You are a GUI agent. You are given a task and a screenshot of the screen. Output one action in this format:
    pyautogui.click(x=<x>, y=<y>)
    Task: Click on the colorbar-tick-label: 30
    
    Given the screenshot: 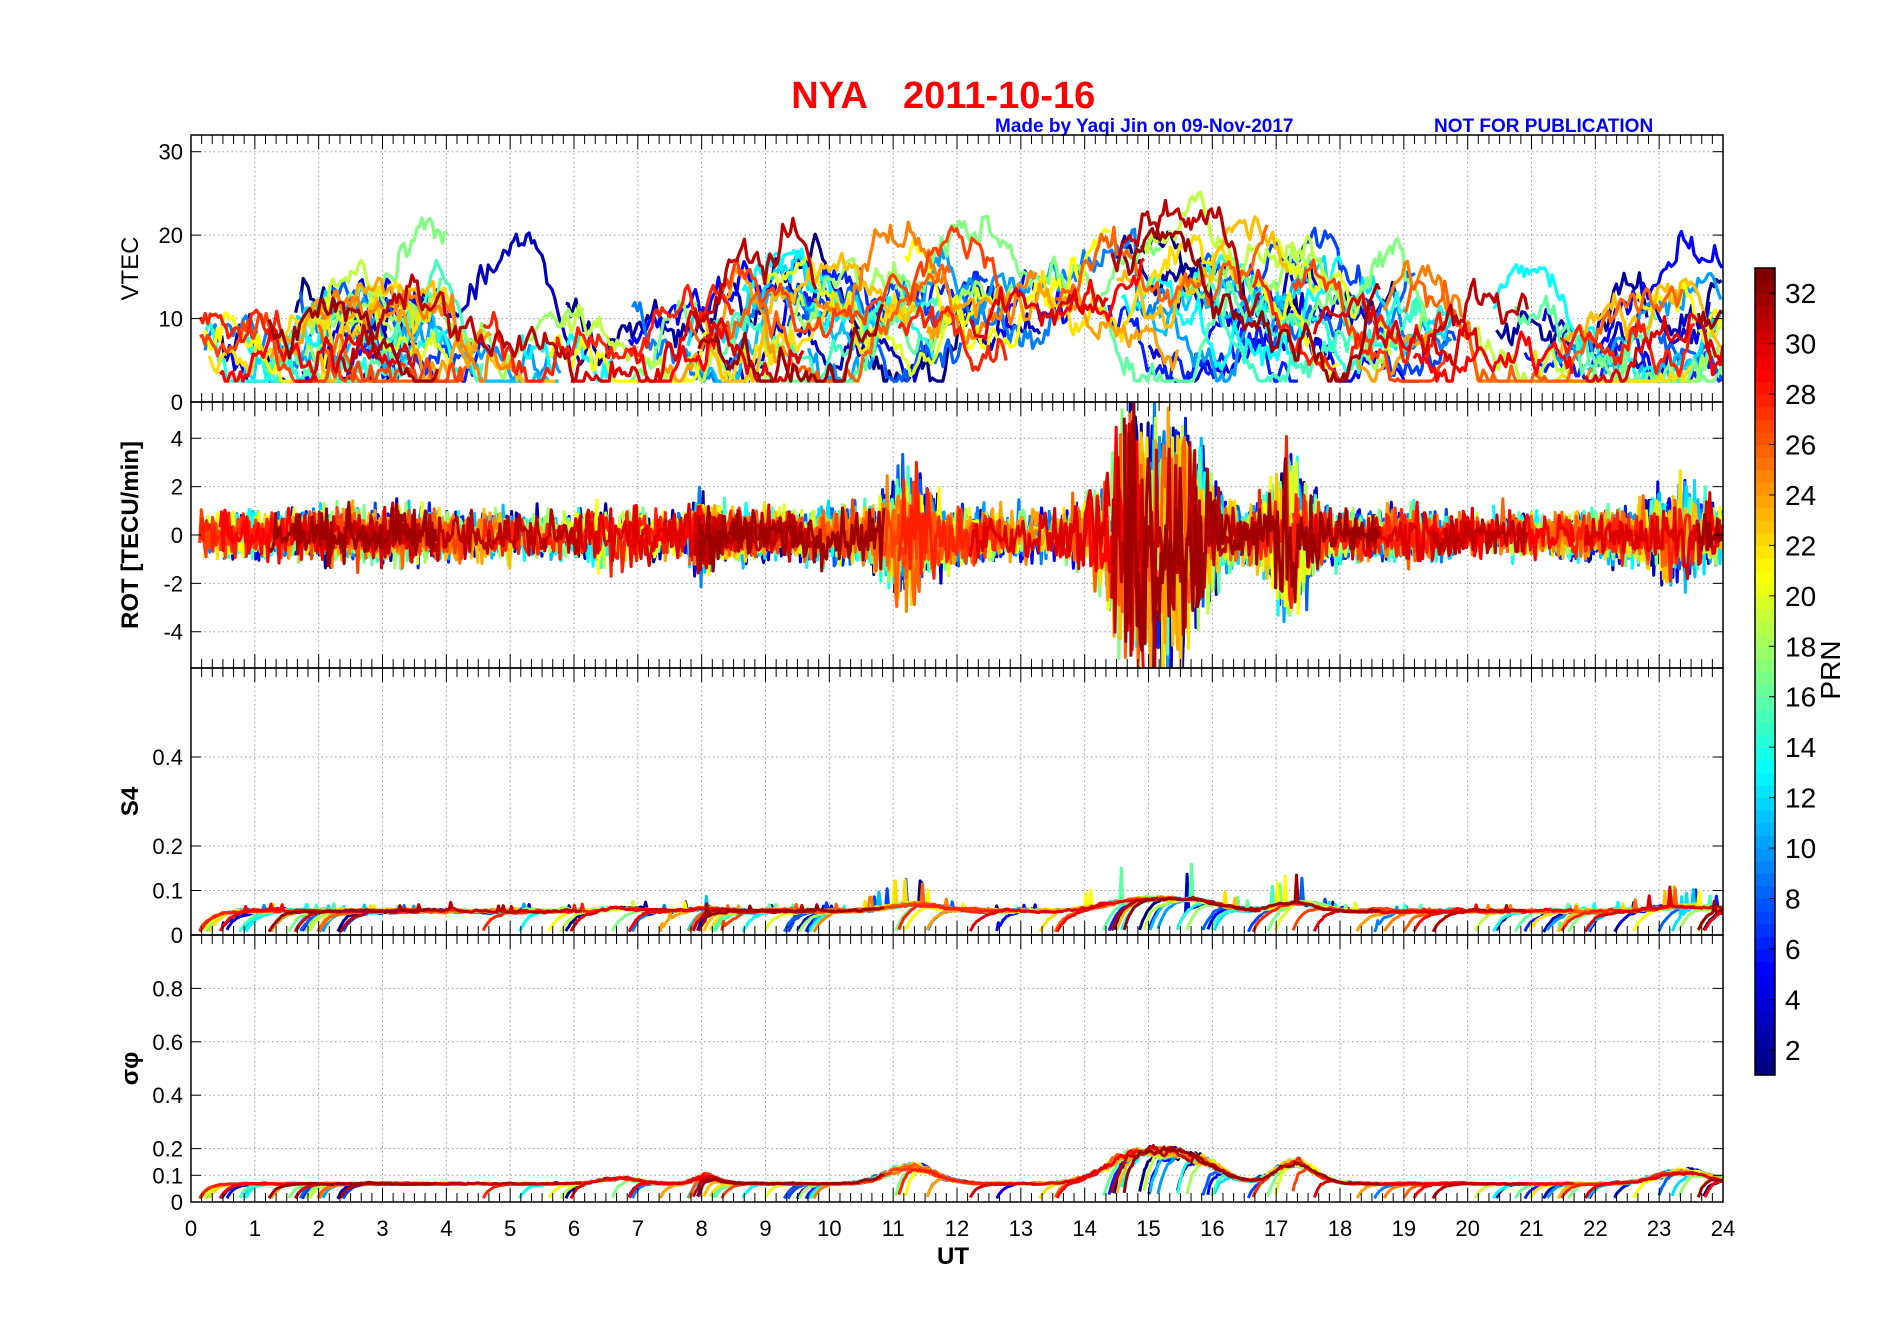 What is the action you would take?
    pyautogui.click(x=1800, y=344)
    